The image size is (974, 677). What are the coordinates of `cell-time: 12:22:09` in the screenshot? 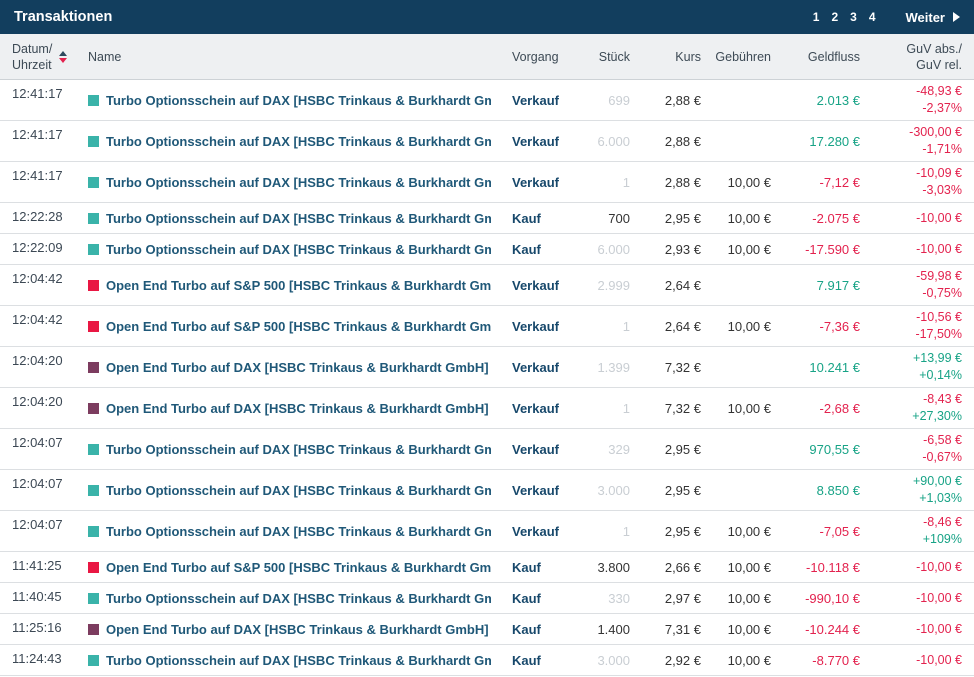 It's located at (37, 247).